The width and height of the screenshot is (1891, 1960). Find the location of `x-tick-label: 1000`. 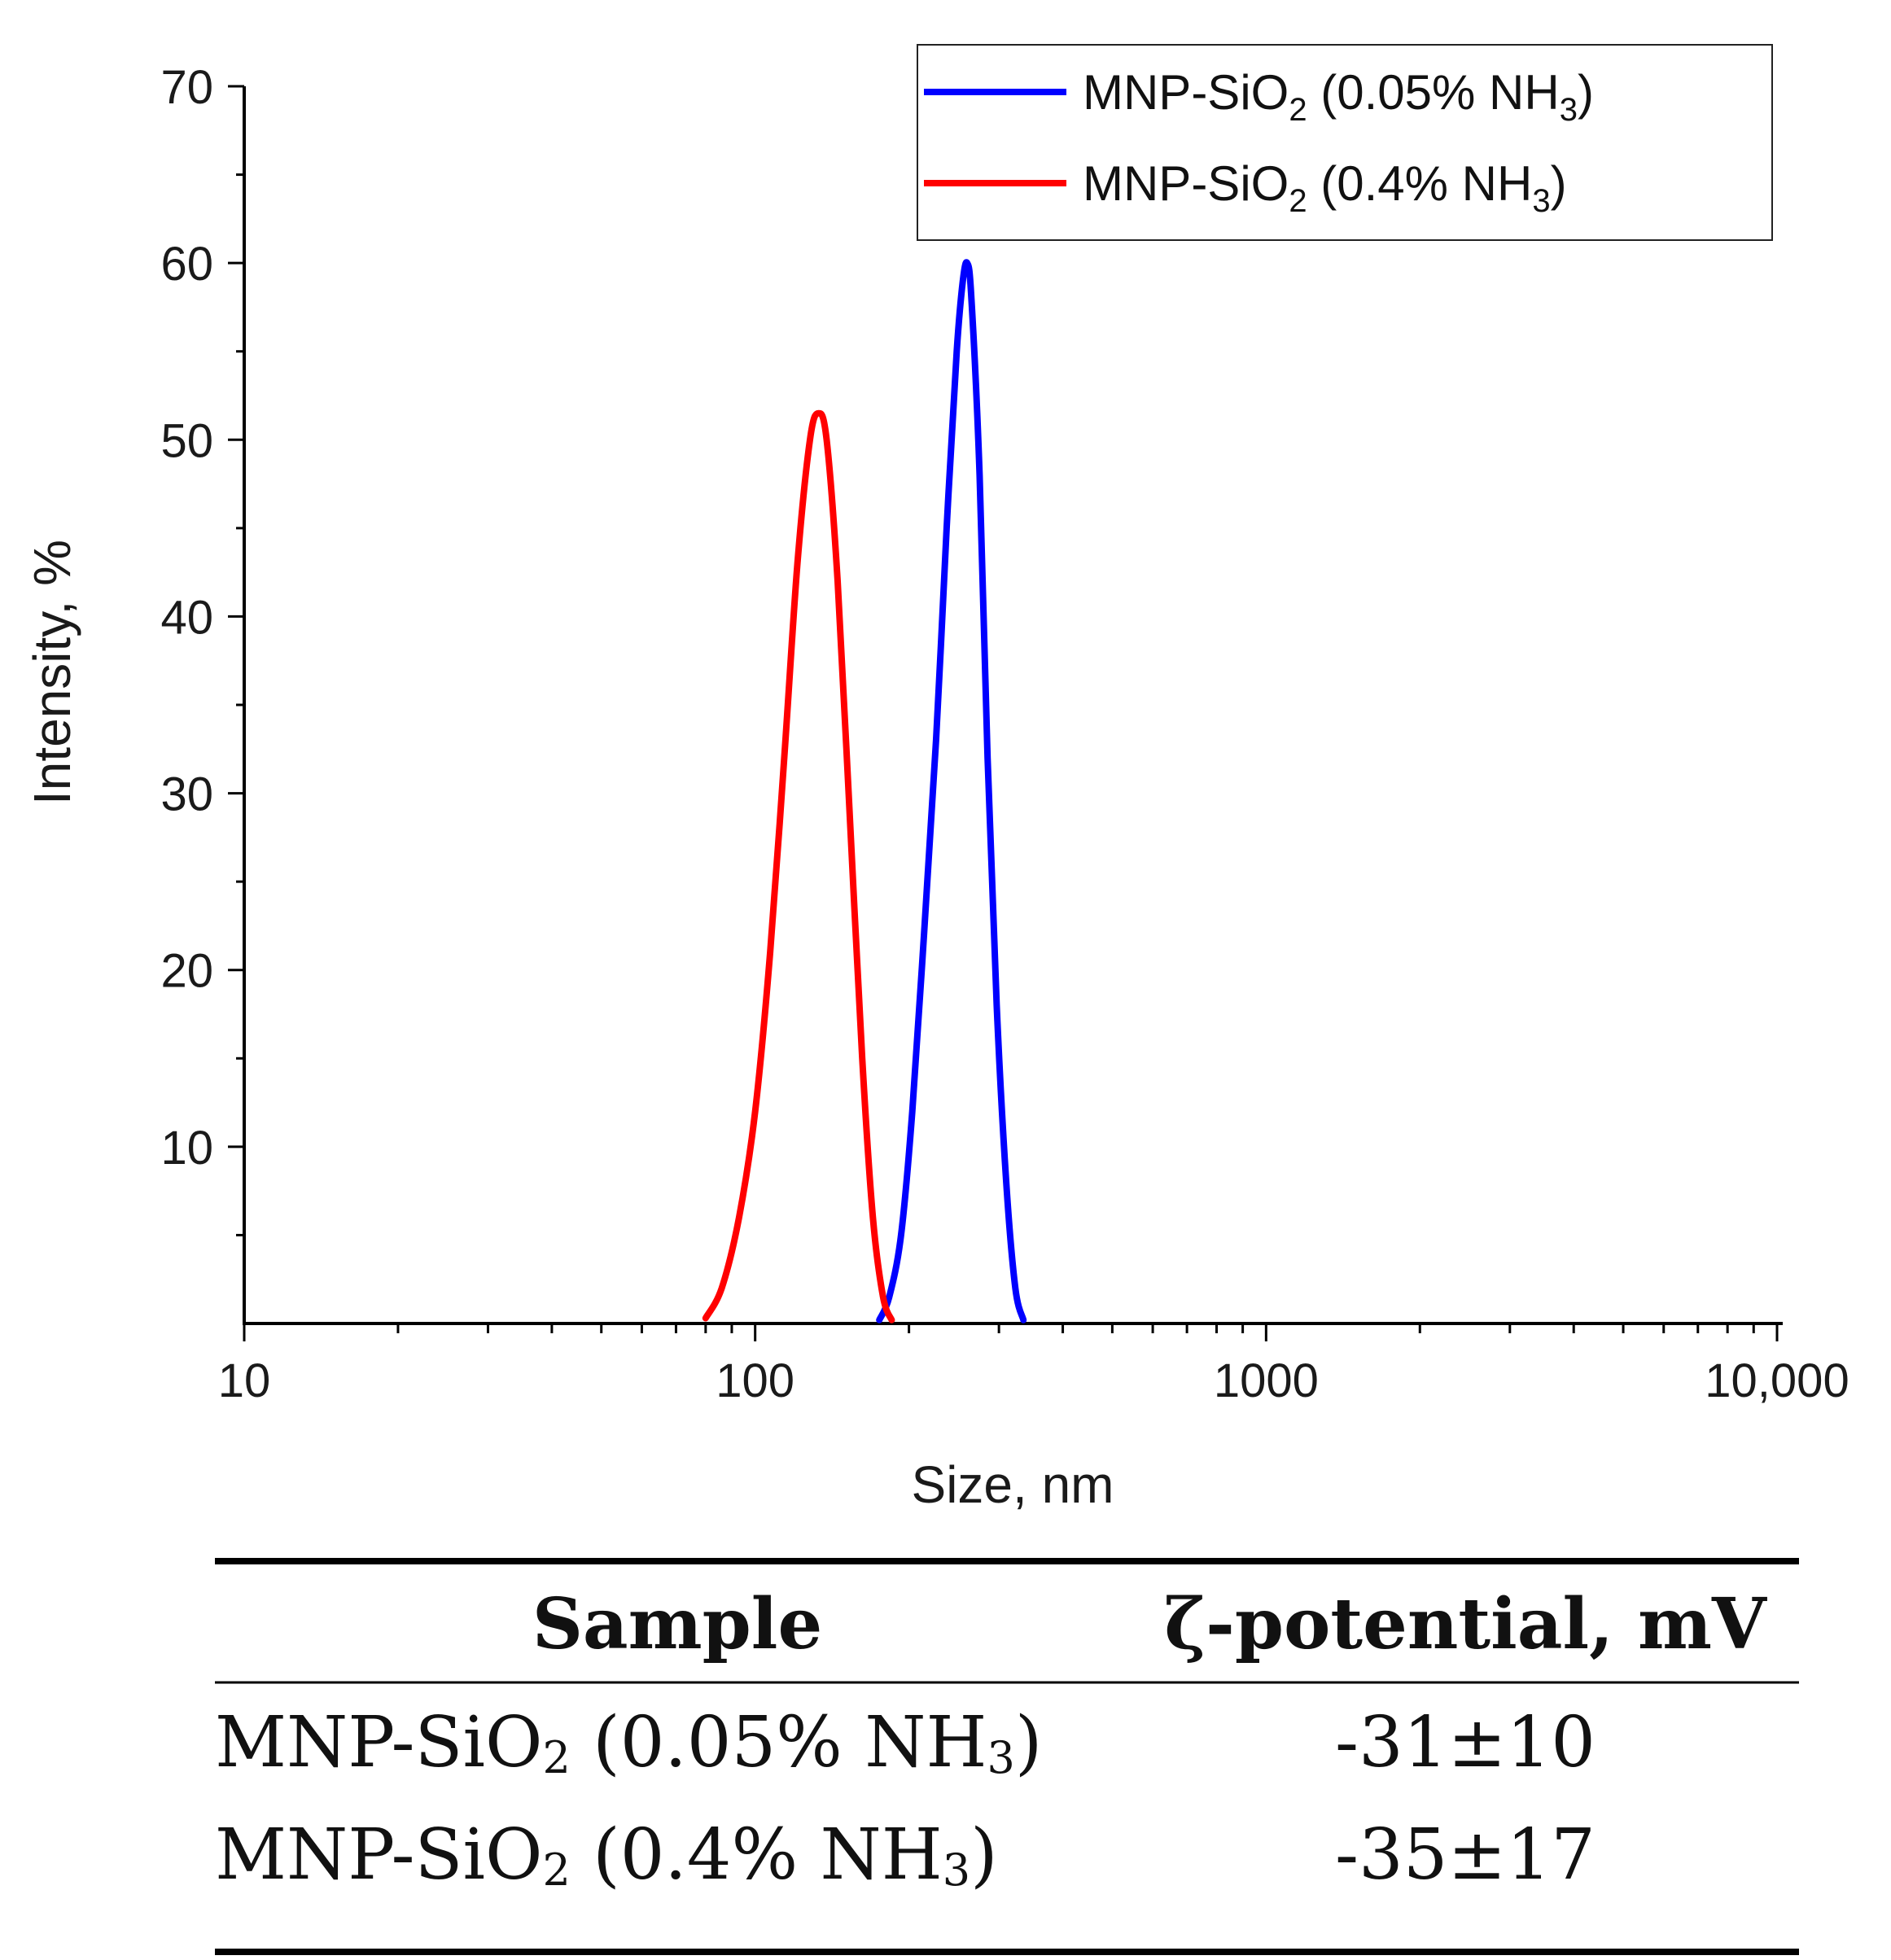

x-tick-label: 1000 is located at coordinates (1266, 1380).